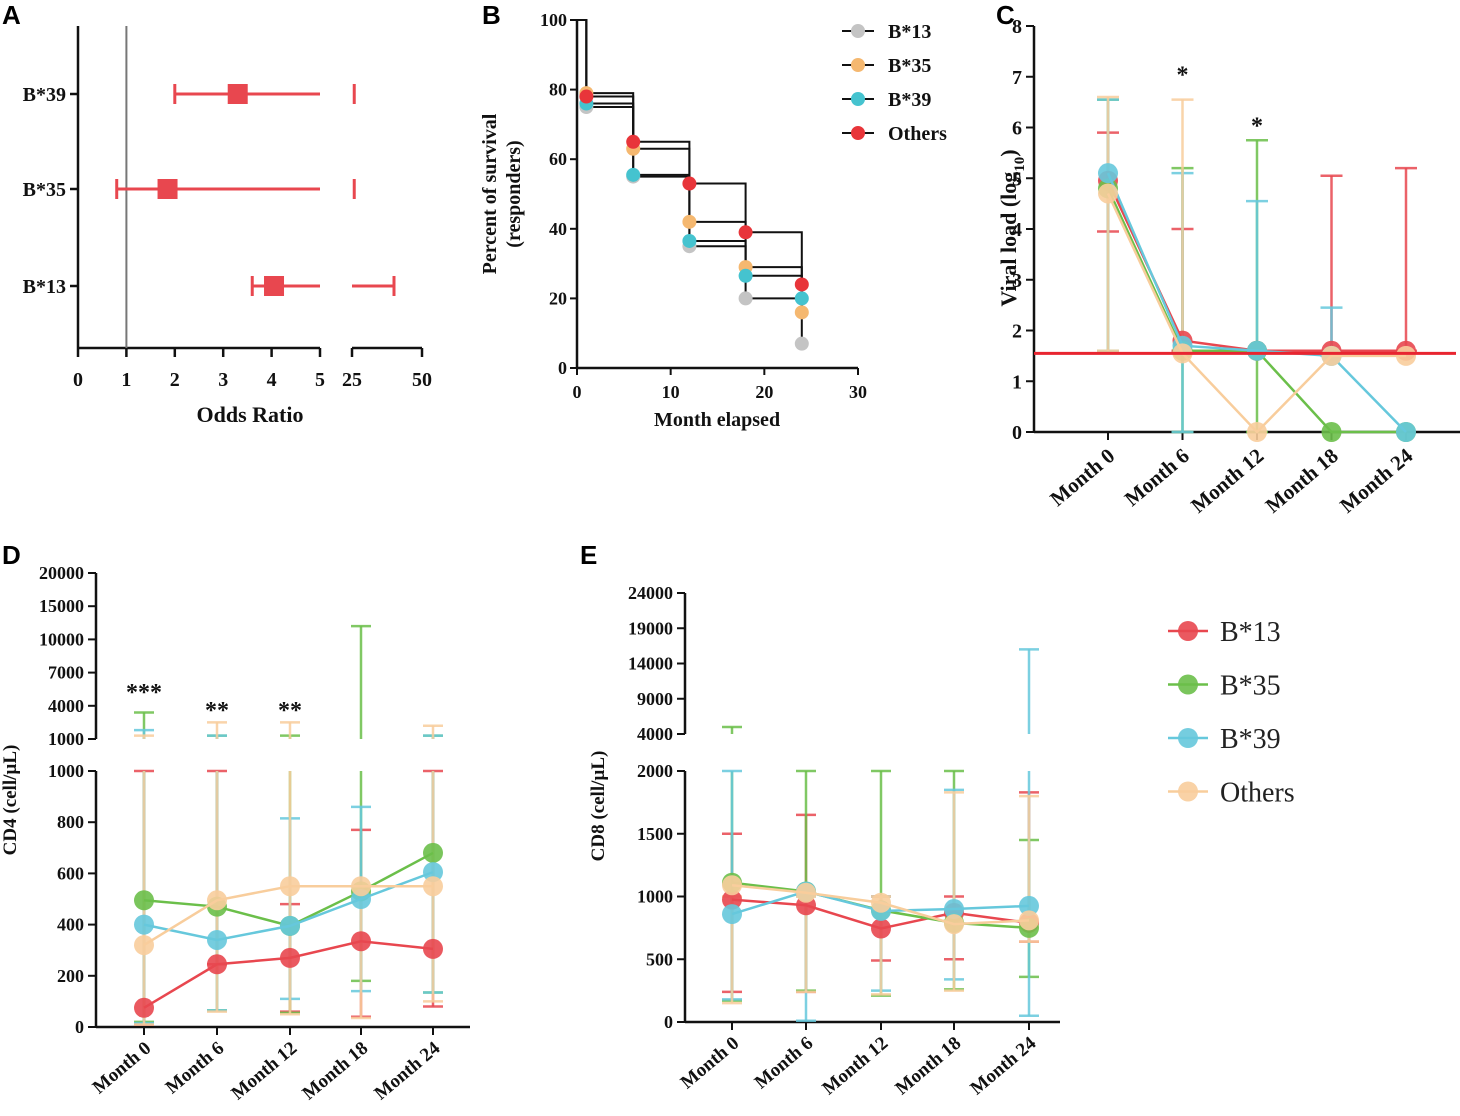 Image resolution: width=1460 pixels, height=1116 pixels. Describe the element at coordinates (858, 133) in the screenshot. I see `survival-legend-marker-others` at that location.